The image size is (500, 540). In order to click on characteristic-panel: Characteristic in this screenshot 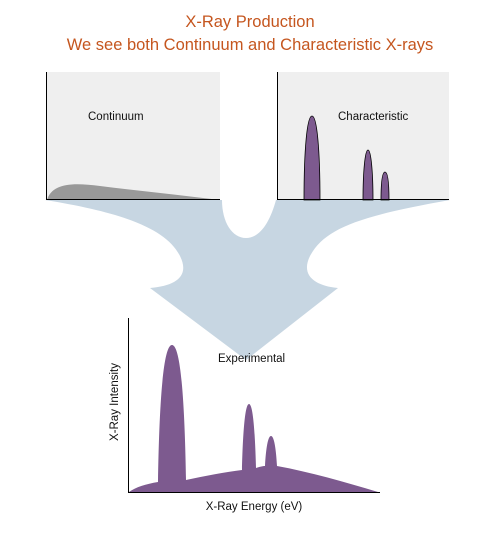, I will do `click(363, 136)`.